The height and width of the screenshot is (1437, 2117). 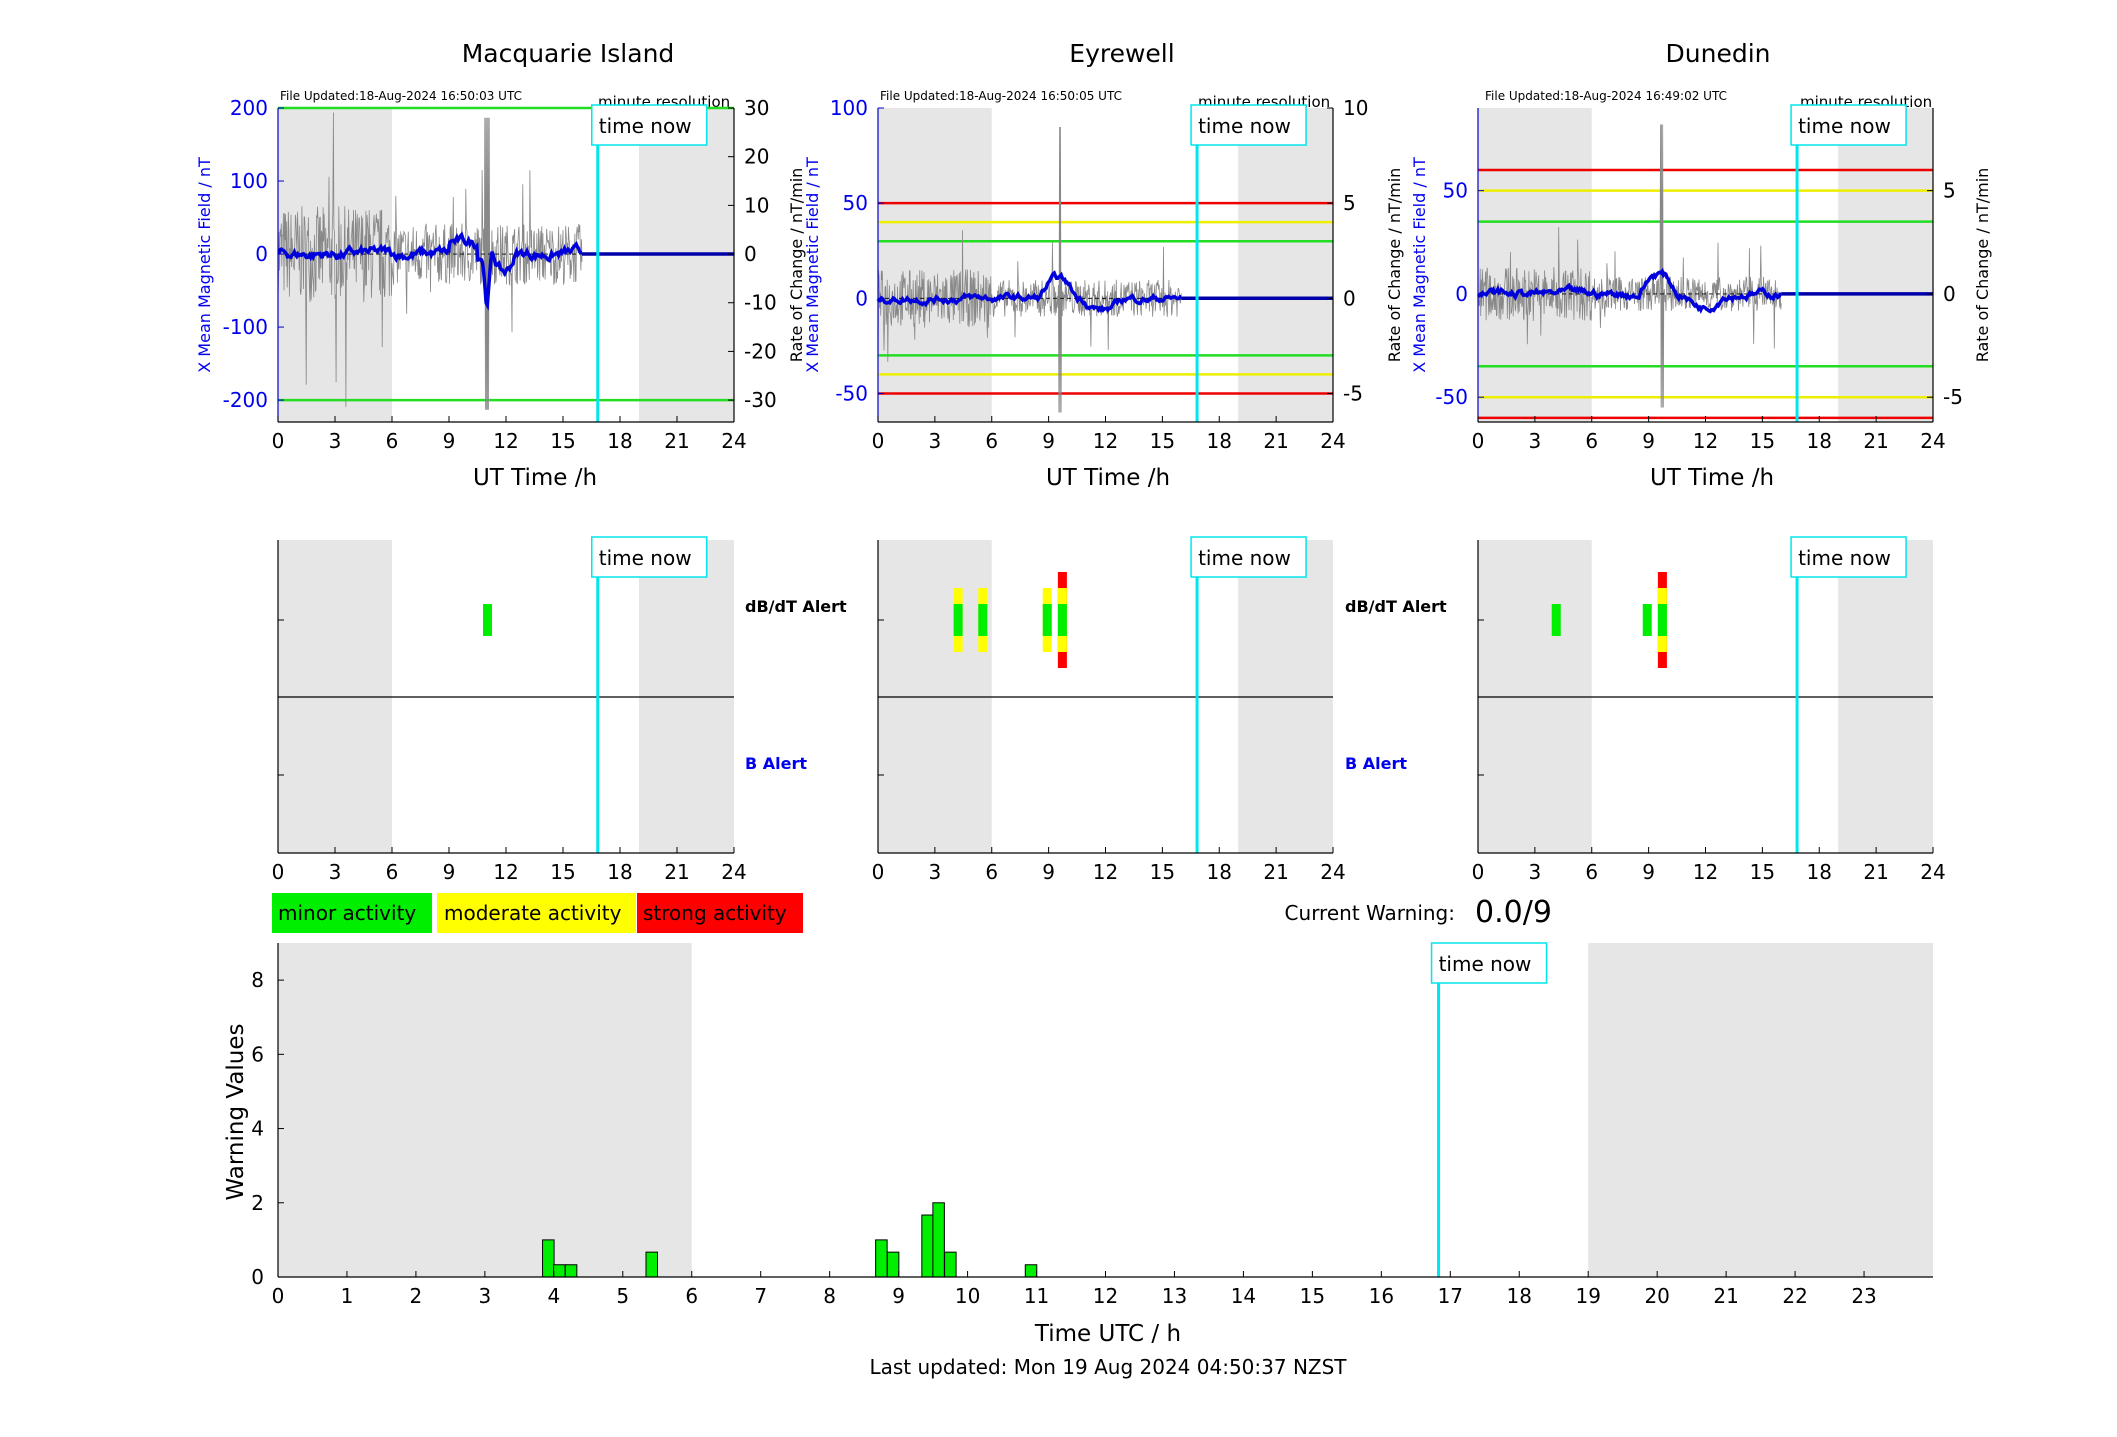 What do you see at coordinates (257, 1054) in the screenshot?
I see `y-tick-label: 6` at bounding box center [257, 1054].